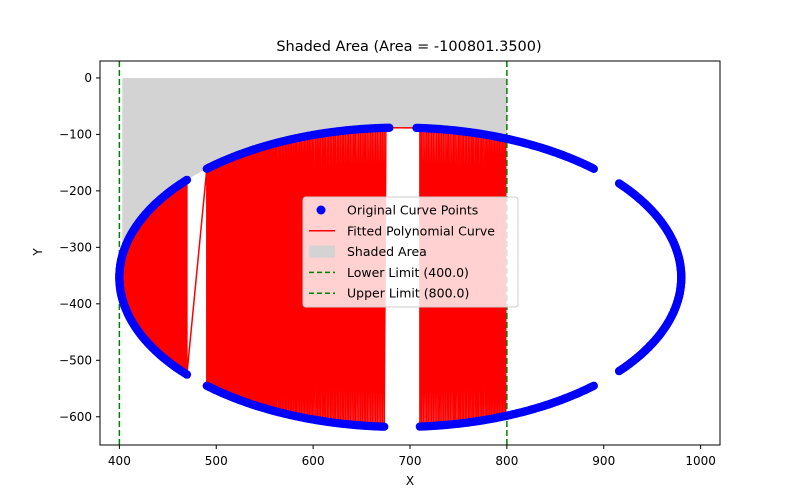  What do you see at coordinates (421, 230) in the screenshot?
I see `legend-label: Fitted Polynomial Curve` at bounding box center [421, 230].